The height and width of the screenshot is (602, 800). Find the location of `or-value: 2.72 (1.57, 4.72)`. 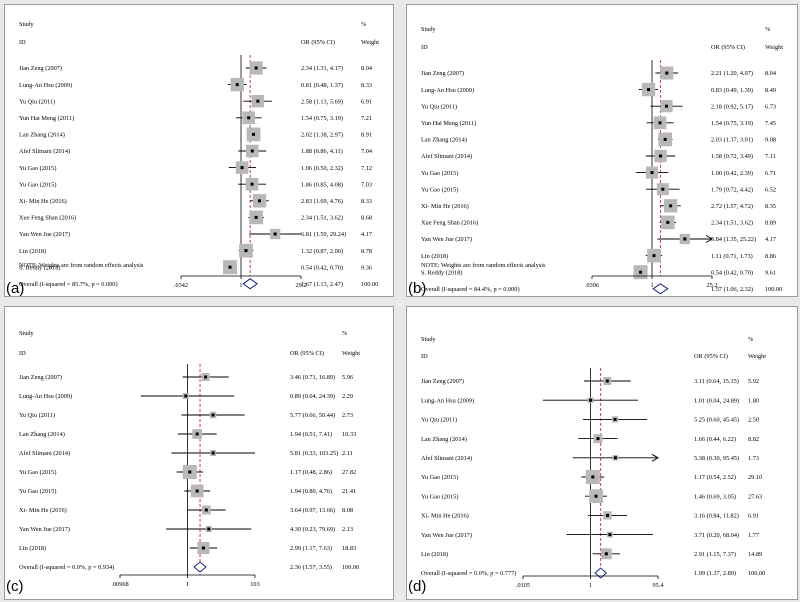

or-value: 2.72 (1.57, 4.72) is located at coordinates (732, 206).